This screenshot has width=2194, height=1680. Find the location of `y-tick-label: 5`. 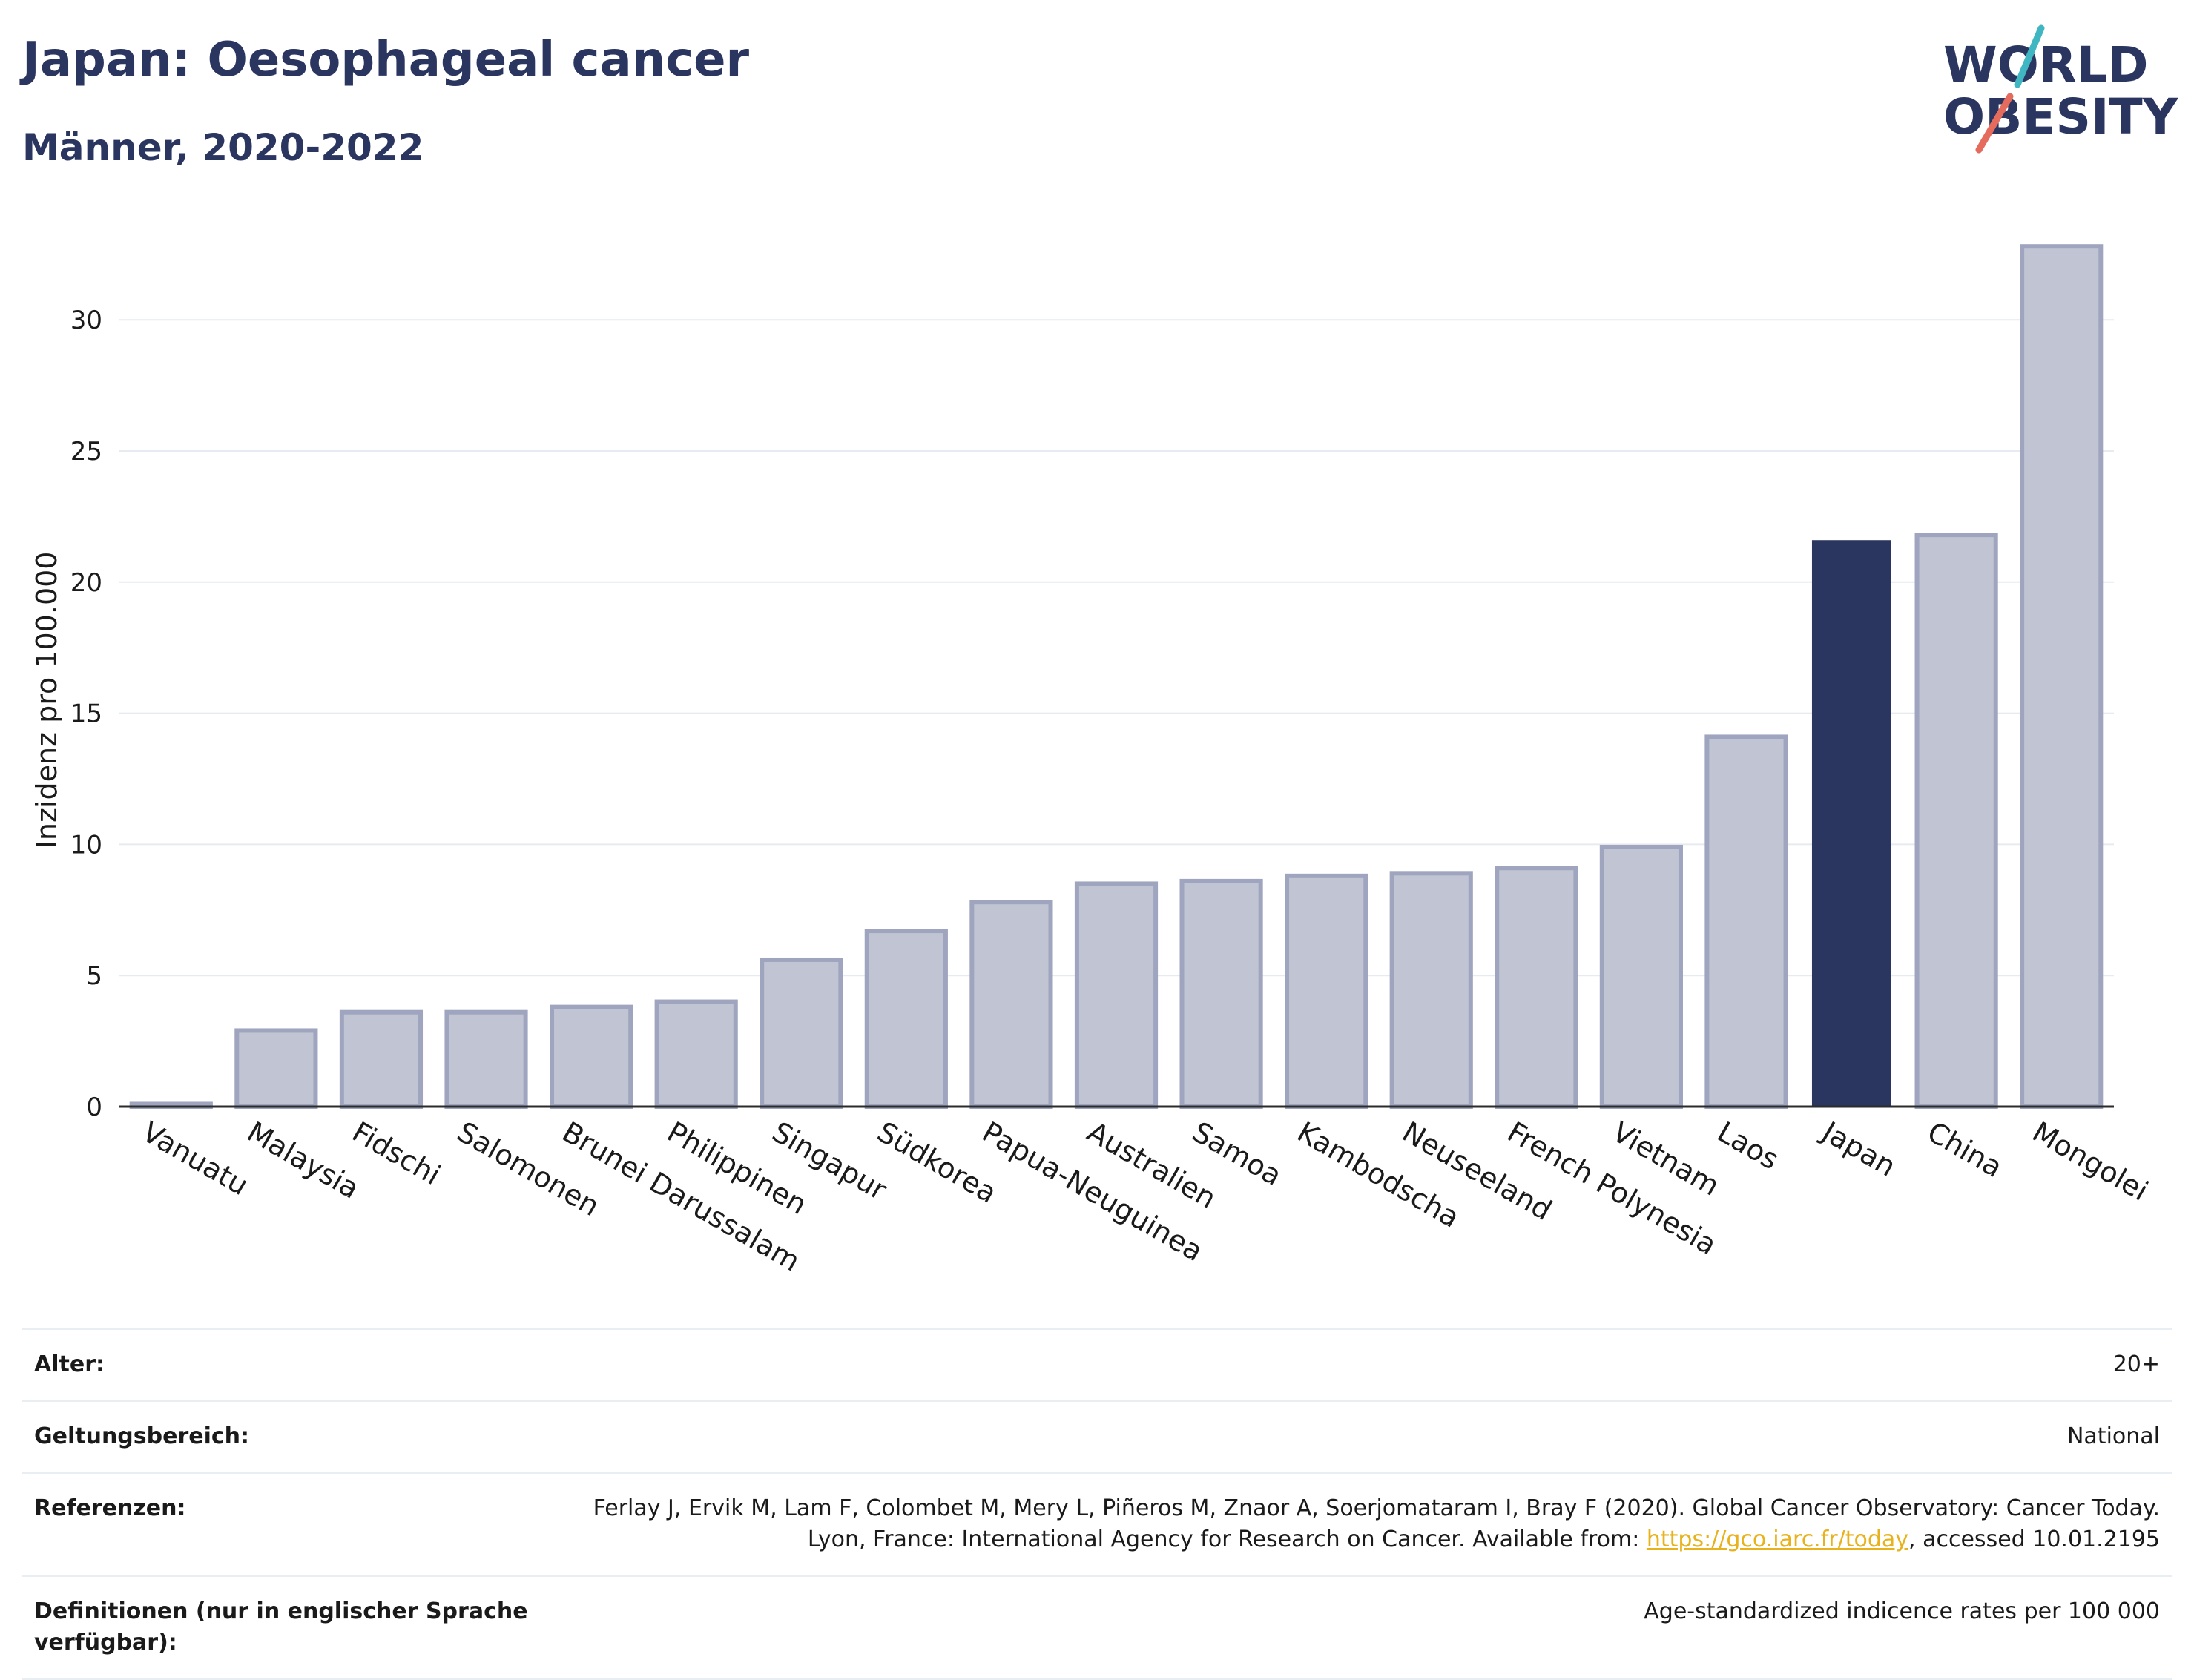

y-tick-label: 5 is located at coordinates (94, 976).